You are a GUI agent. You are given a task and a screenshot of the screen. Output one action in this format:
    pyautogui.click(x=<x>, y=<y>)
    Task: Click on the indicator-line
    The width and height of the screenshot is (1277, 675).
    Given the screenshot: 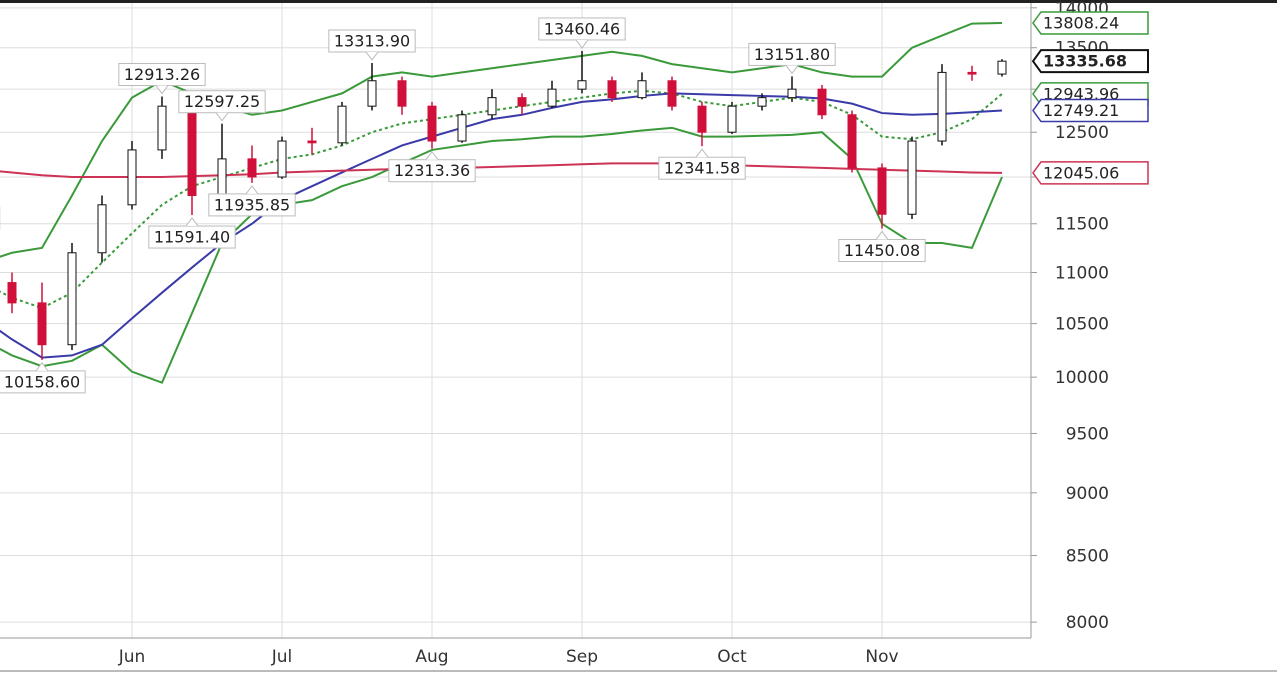 What is the action you would take?
    pyautogui.click(x=501, y=170)
    